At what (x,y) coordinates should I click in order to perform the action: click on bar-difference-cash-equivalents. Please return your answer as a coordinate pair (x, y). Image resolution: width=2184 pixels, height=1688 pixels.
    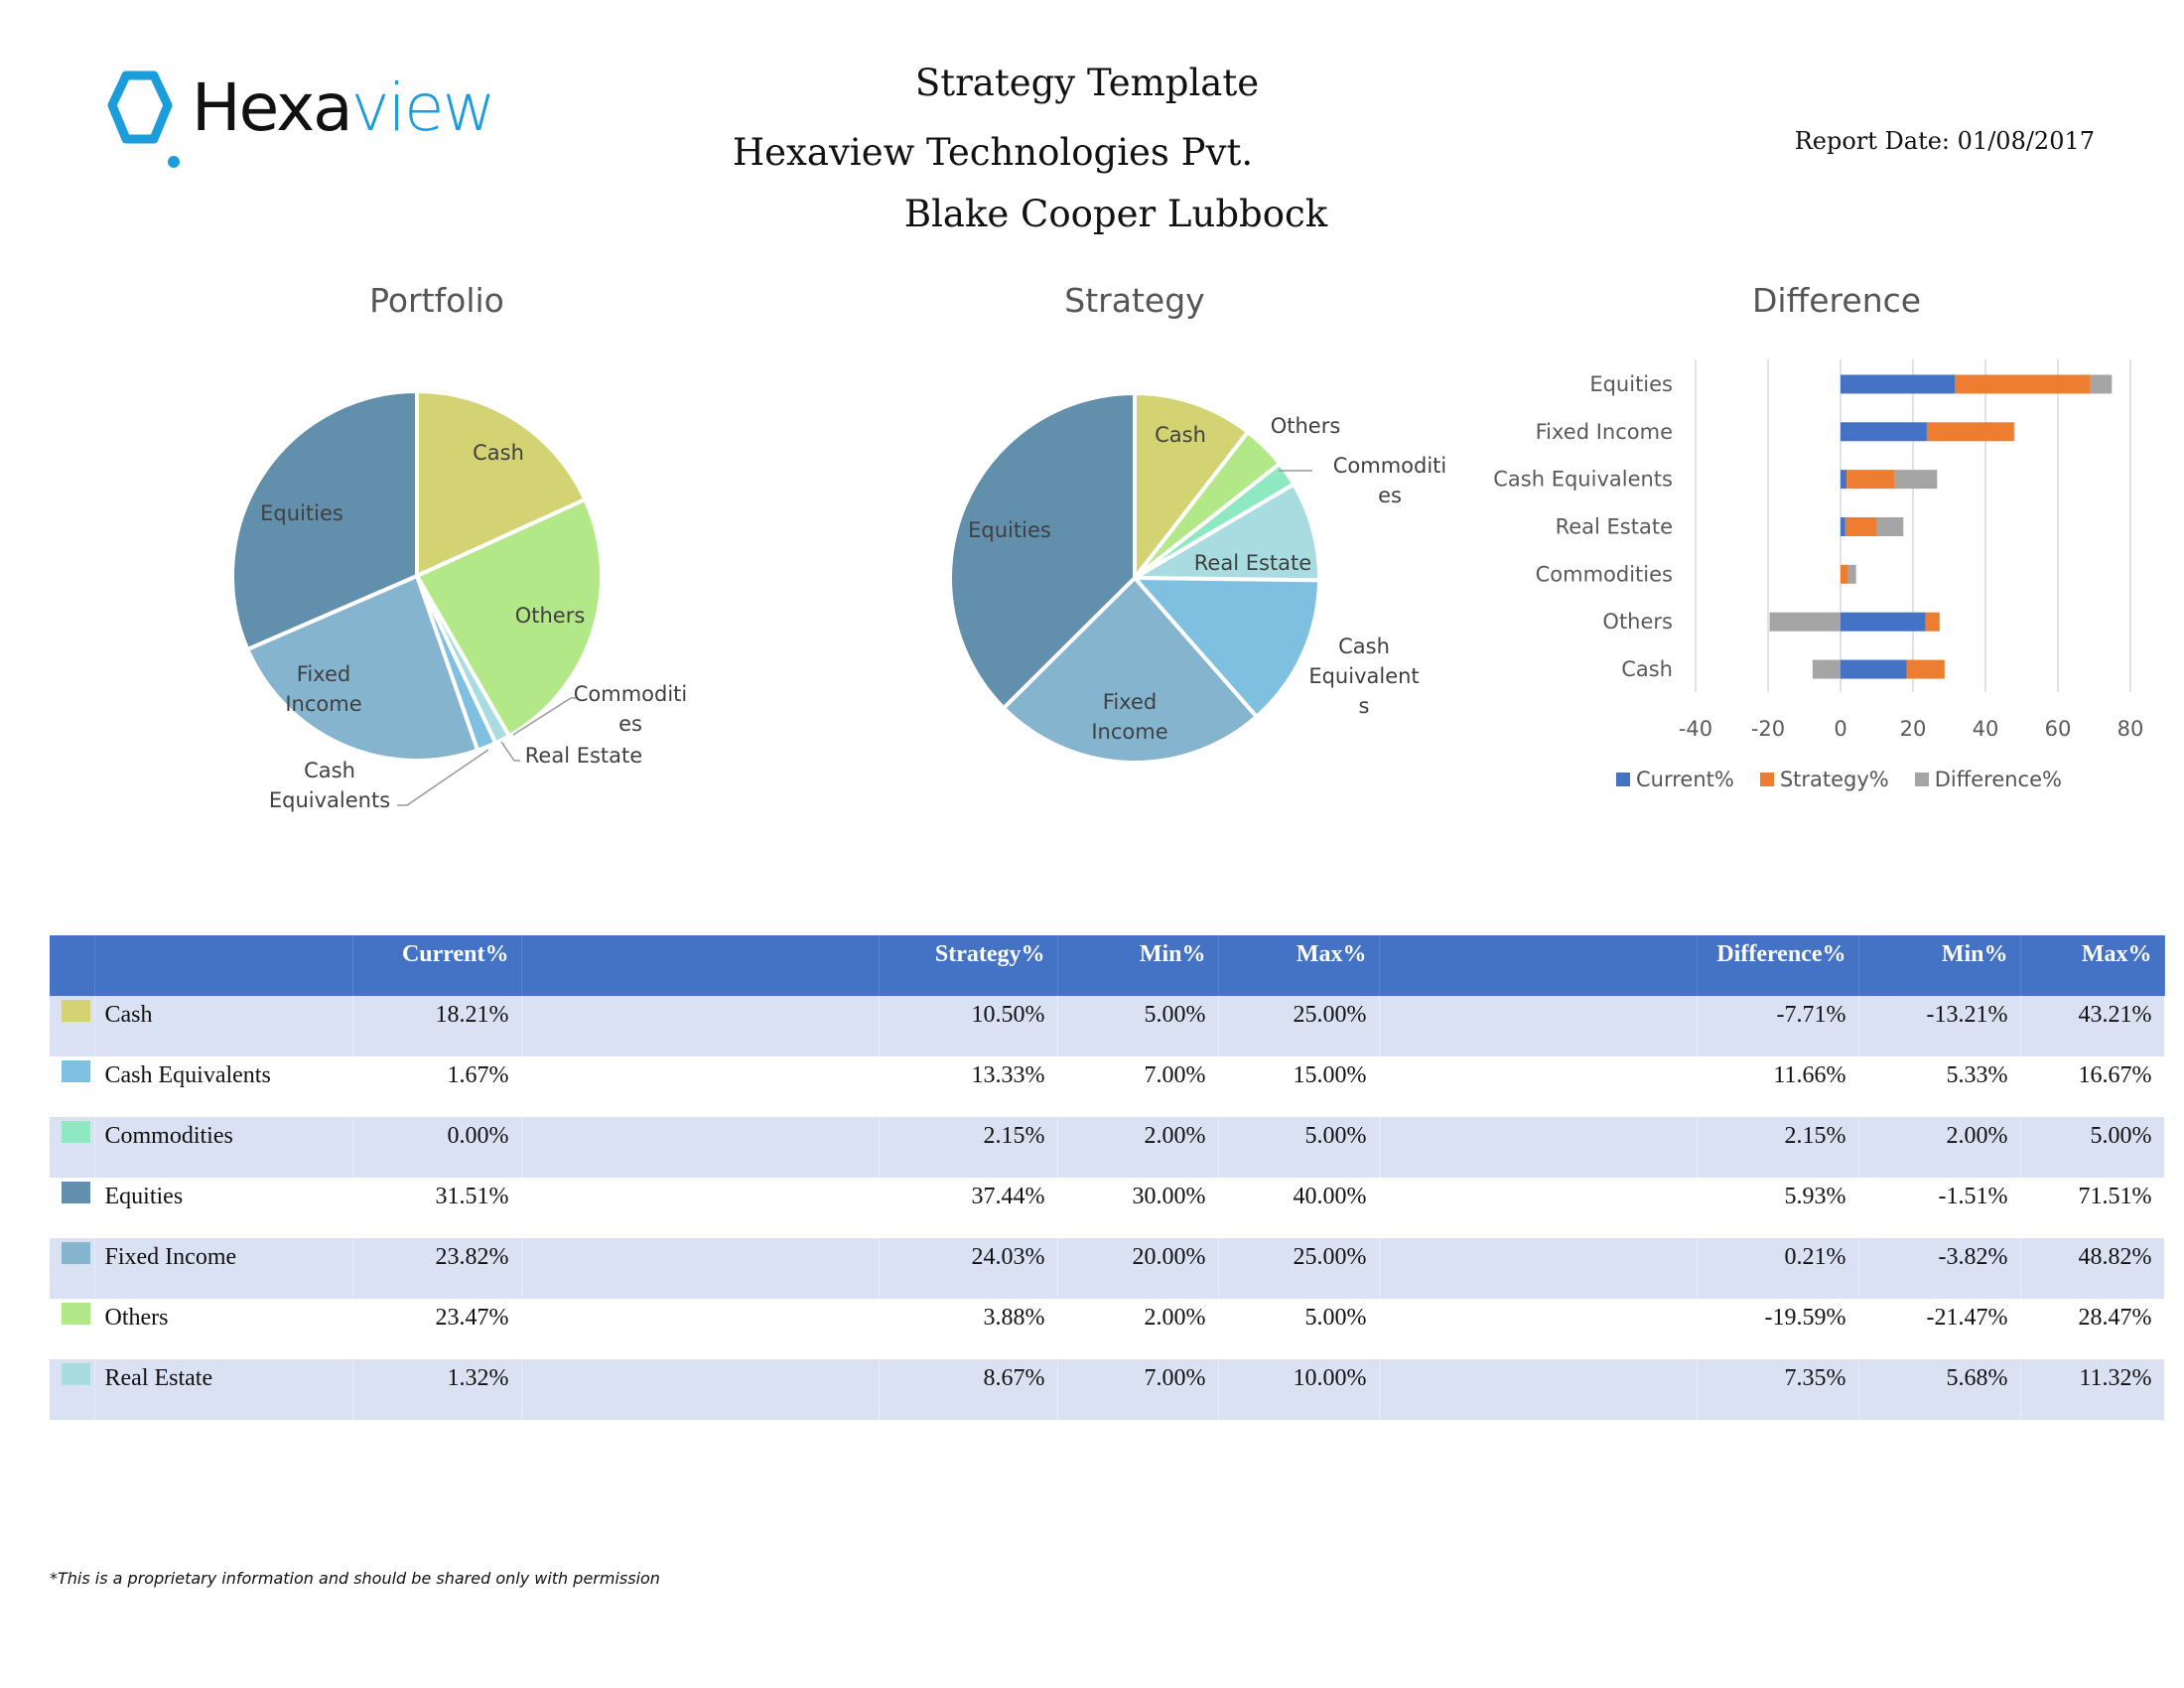
    Looking at the image, I should click on (1916, 480).